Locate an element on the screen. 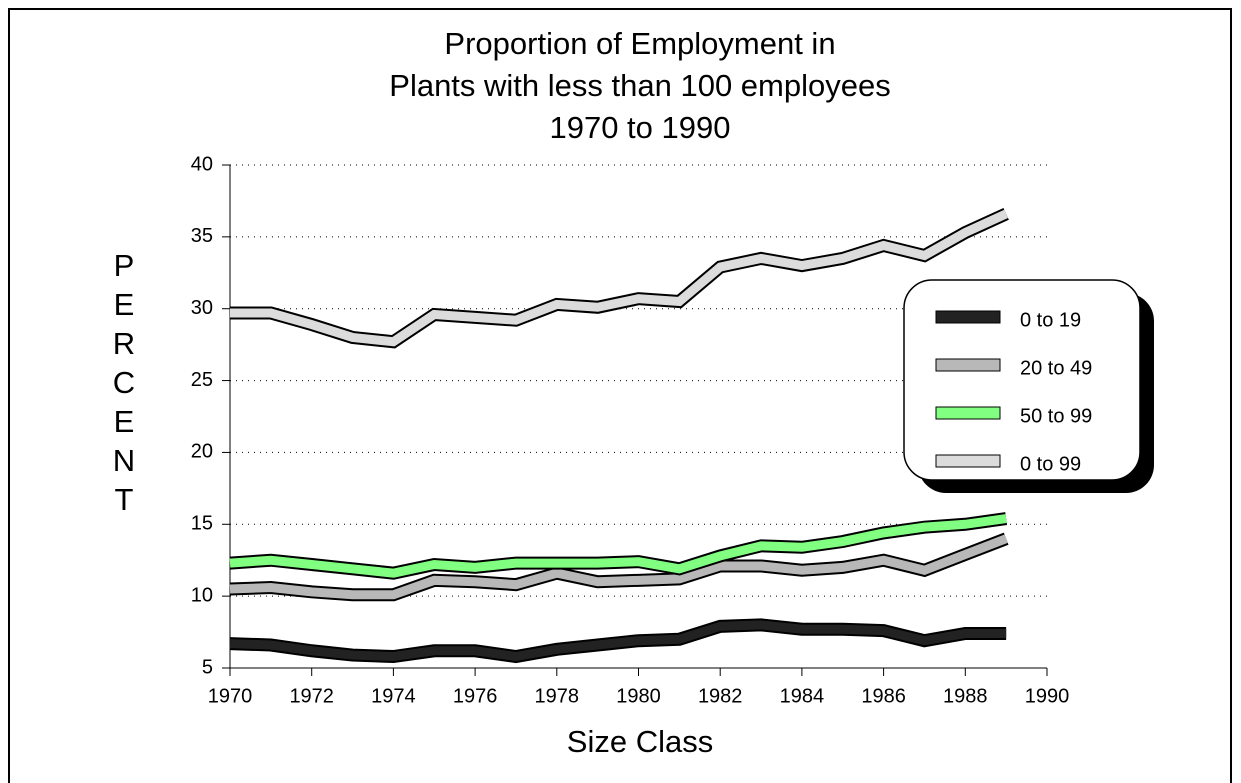 The height and width of the screenshot is (783, 1241). y-tick-label: 30 is located at coordinates (202, 308).